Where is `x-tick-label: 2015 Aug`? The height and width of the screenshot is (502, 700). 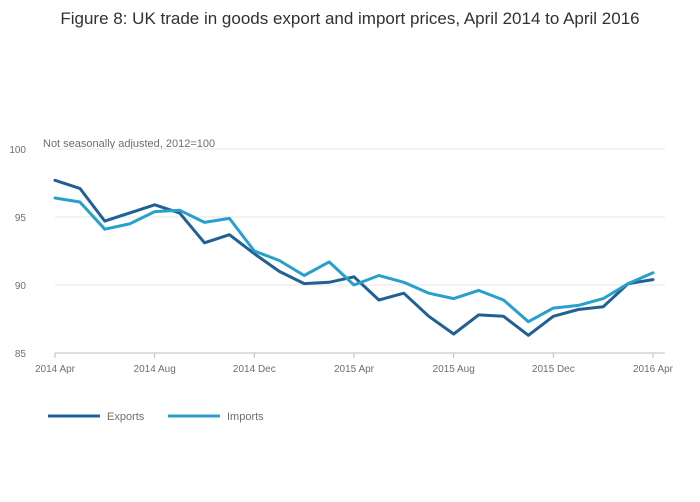 x-tick-label: 2015 Aug is located at coordinates (454, 369).